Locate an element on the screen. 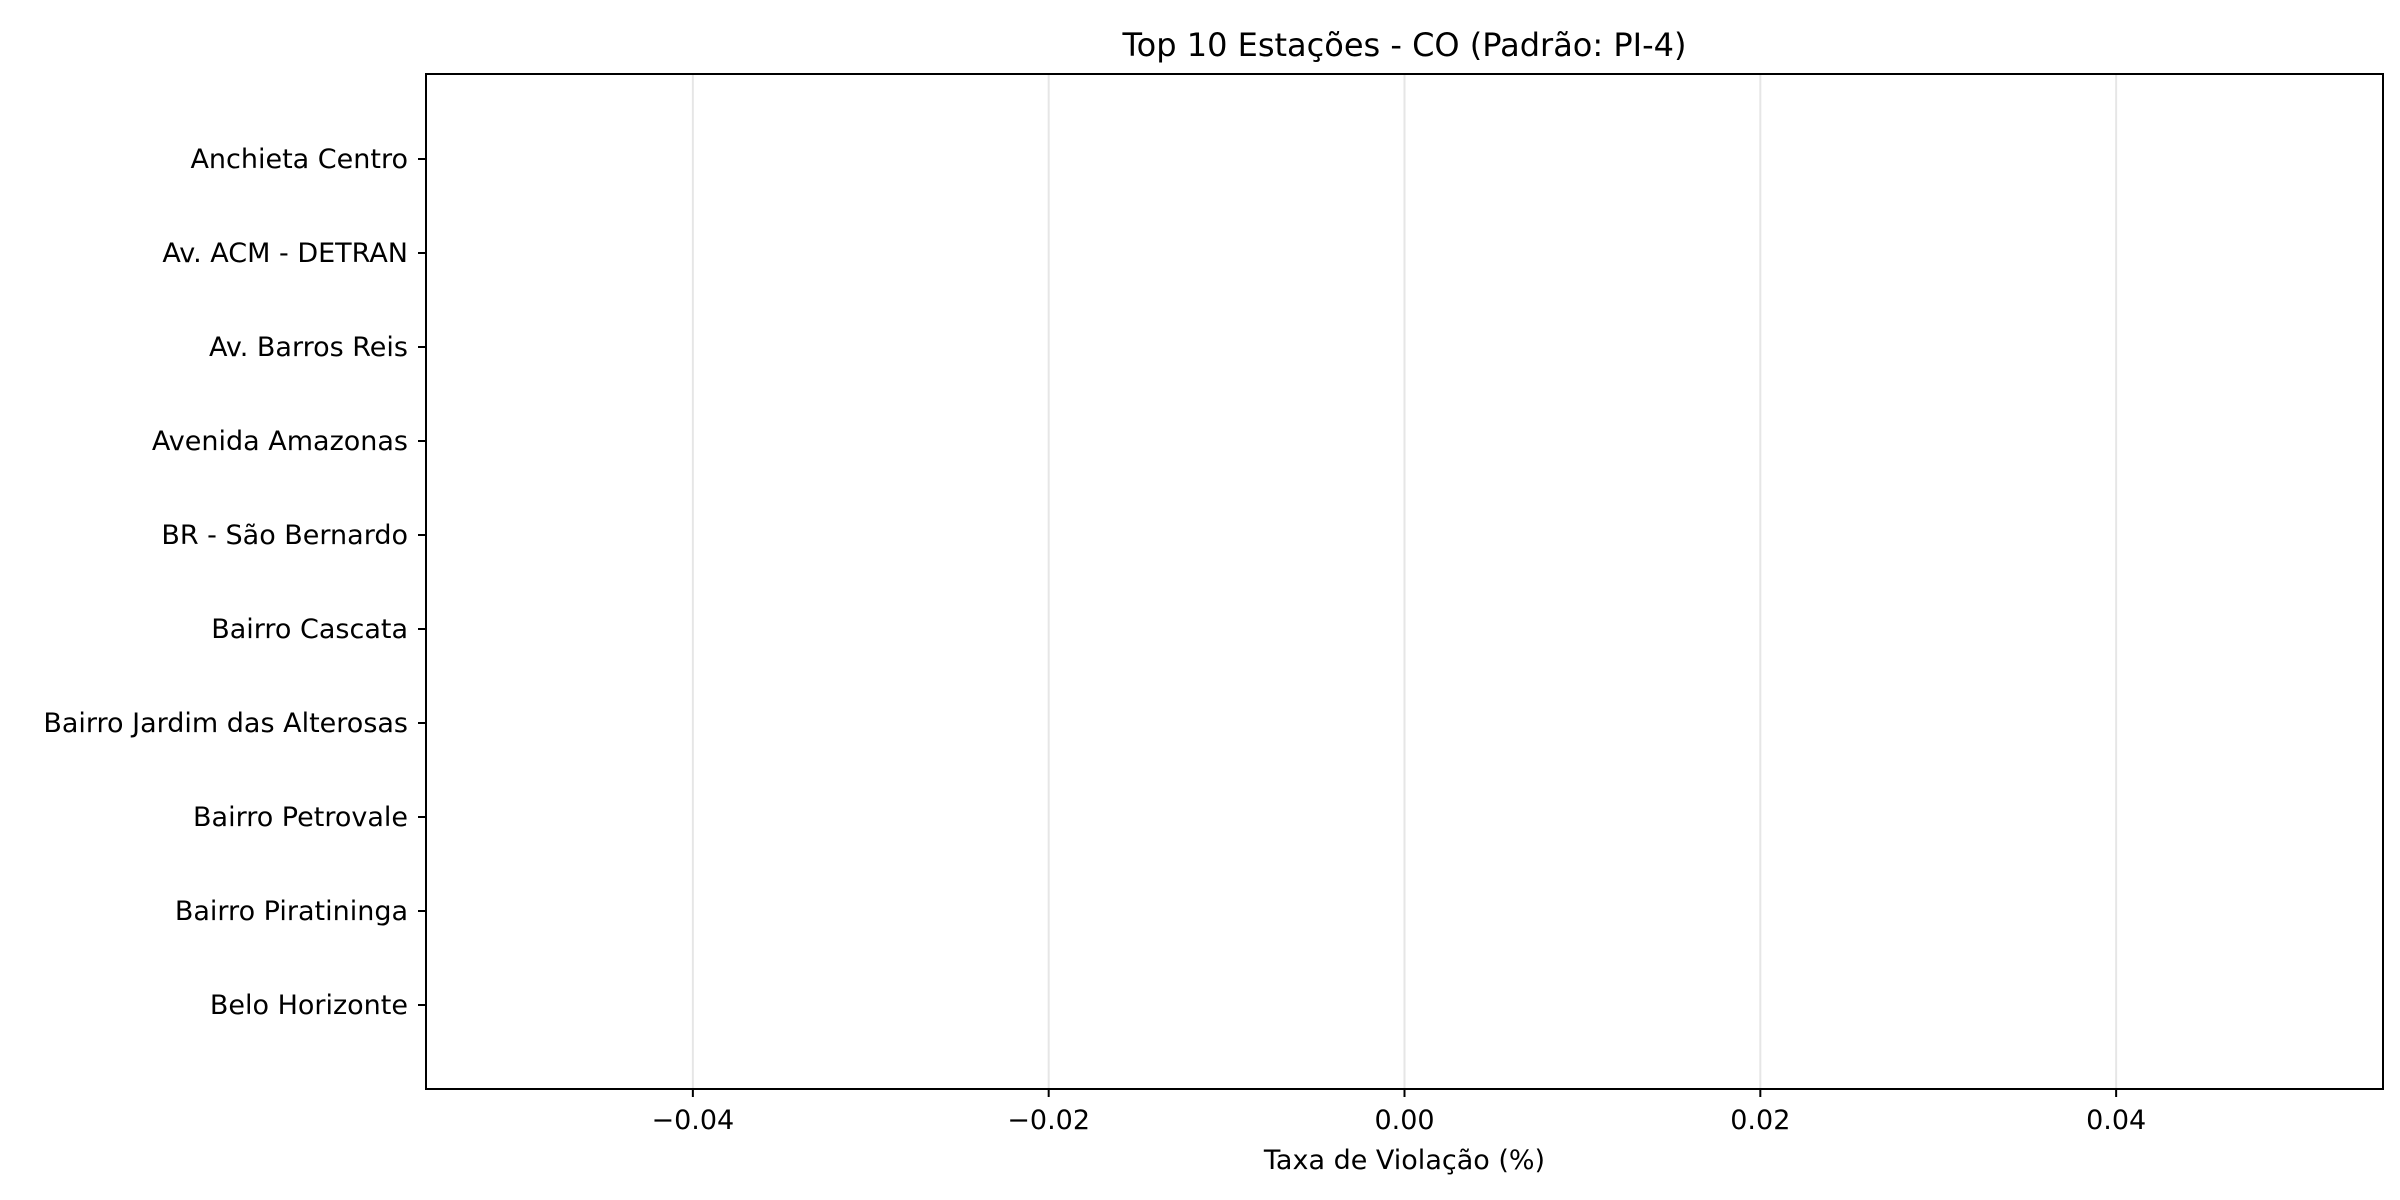 The image size is (2400, 1200). x-axis-label: Taxa de Violação (%) is located at coordinates (1404, 1160).